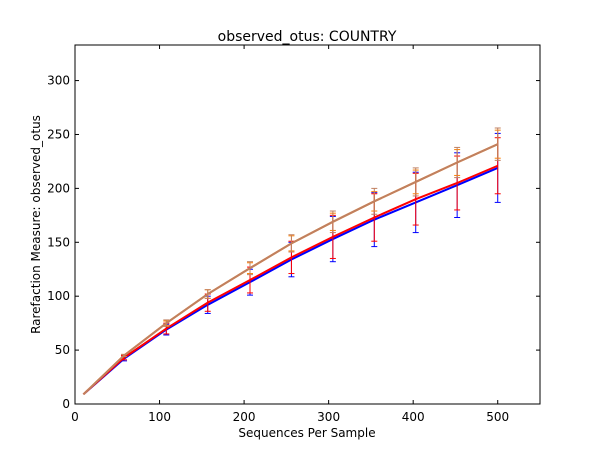  Describe the element at coordinates (58, 188) in the screenshot. I see `y-tick-label: 200` at that location.